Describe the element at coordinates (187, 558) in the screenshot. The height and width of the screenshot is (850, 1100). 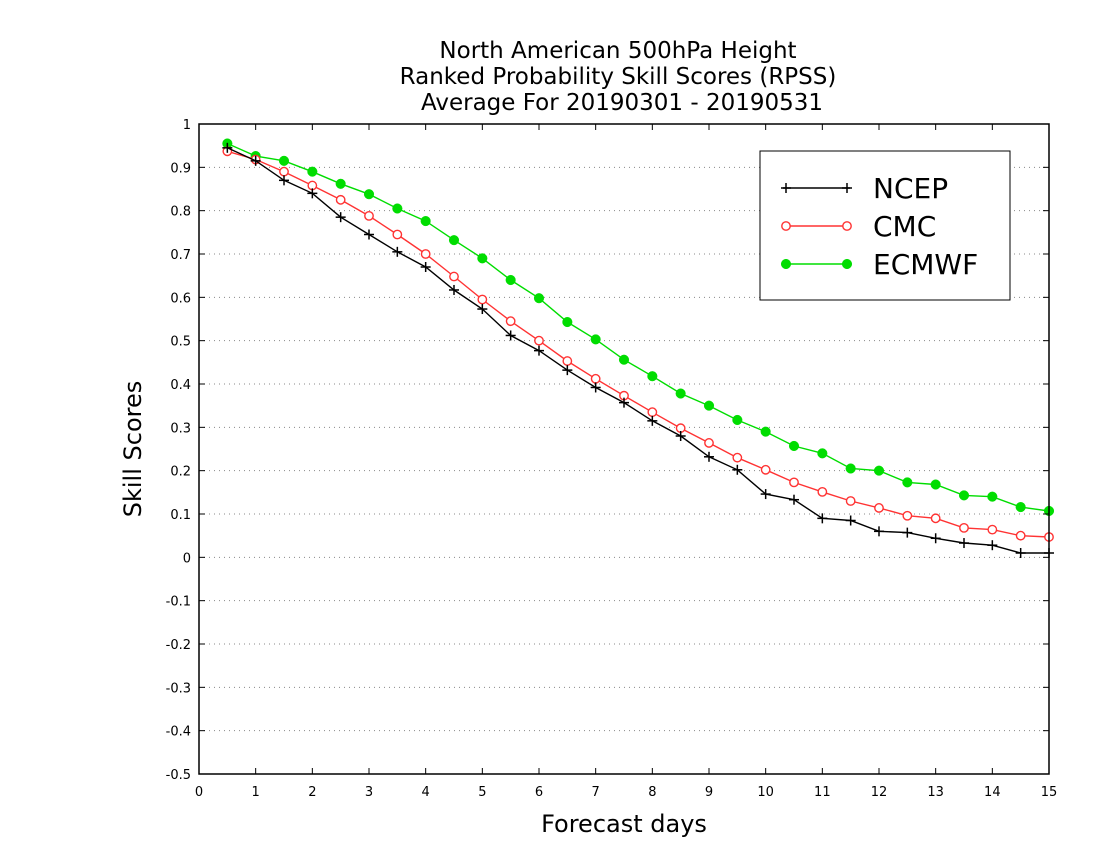
I see `y-tick-label: 0` at that location.